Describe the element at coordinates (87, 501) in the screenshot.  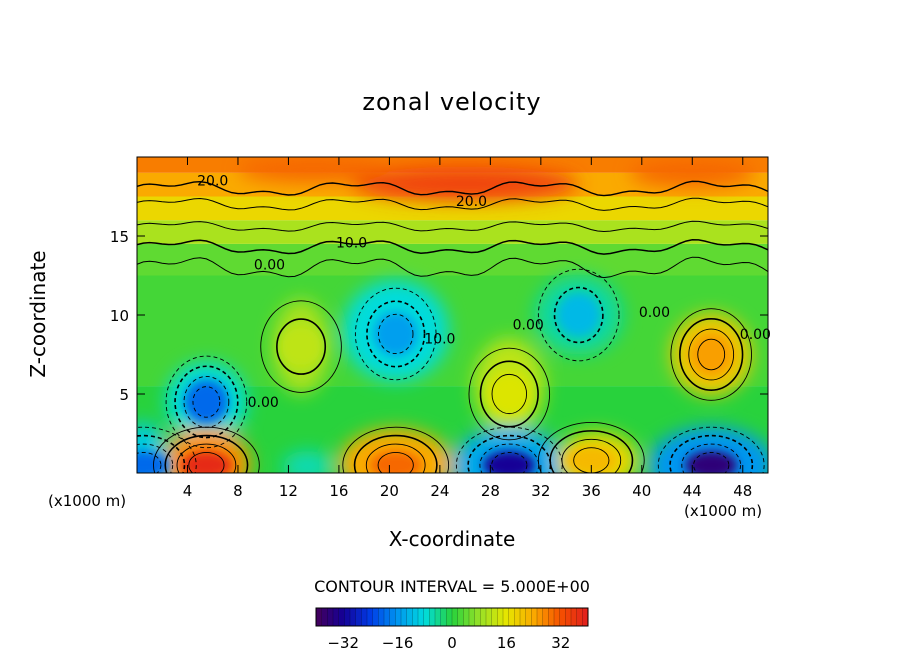
I see `x-unit-label-left: (x1000 m)` at that location.